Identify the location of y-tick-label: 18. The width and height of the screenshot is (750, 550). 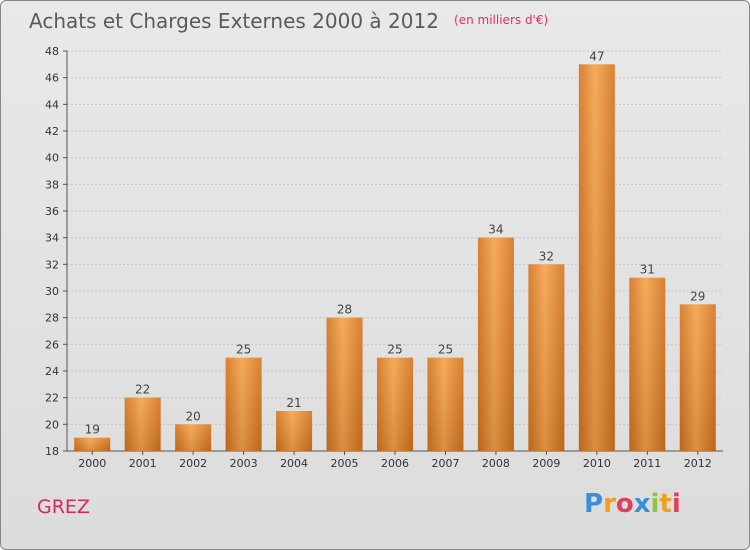
(52, 451).